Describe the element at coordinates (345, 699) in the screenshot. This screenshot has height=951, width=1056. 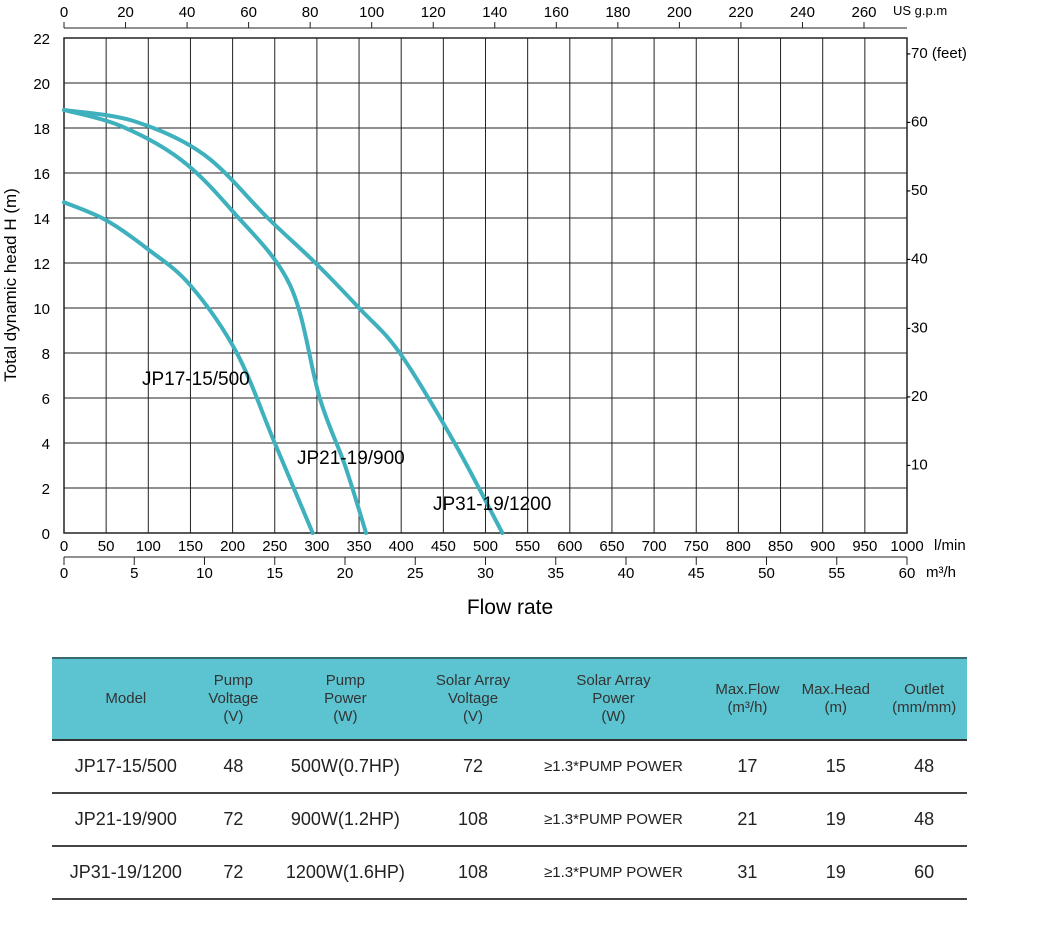
I see `column-header: Pump Power (W)` at that location.